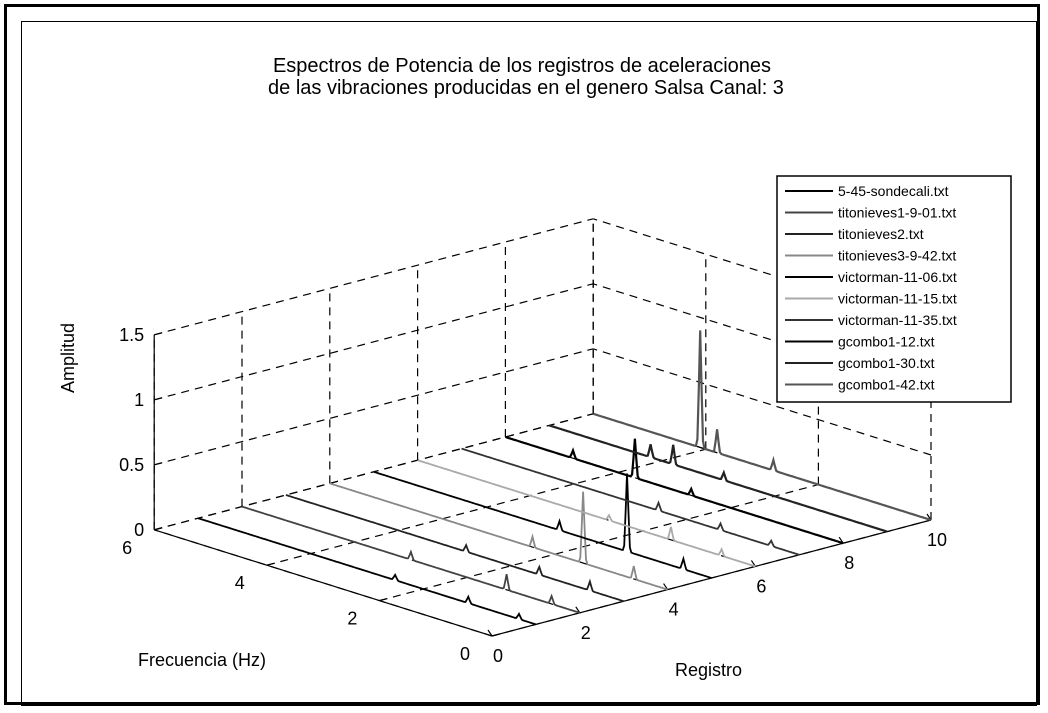  What do you see at coordinates (127, 548) in the screenshot?
I see `frecuencia-tick-label: 6` at bounding box center [127, 548].